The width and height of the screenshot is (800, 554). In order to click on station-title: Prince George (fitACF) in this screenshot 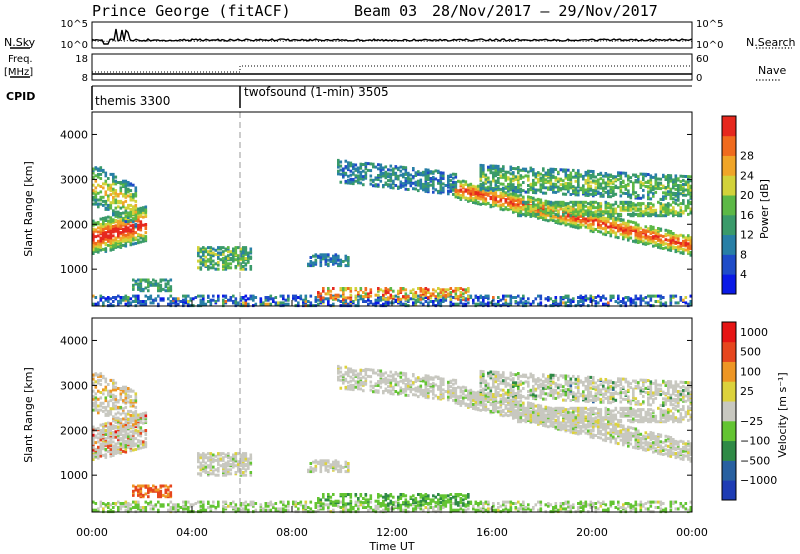, I will do `click(191, 11)`.